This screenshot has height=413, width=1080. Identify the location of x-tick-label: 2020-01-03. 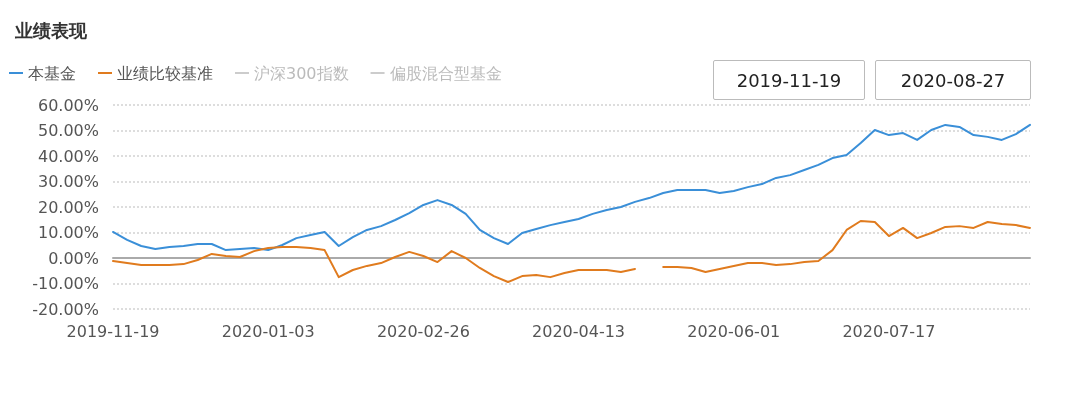
(268, 331).